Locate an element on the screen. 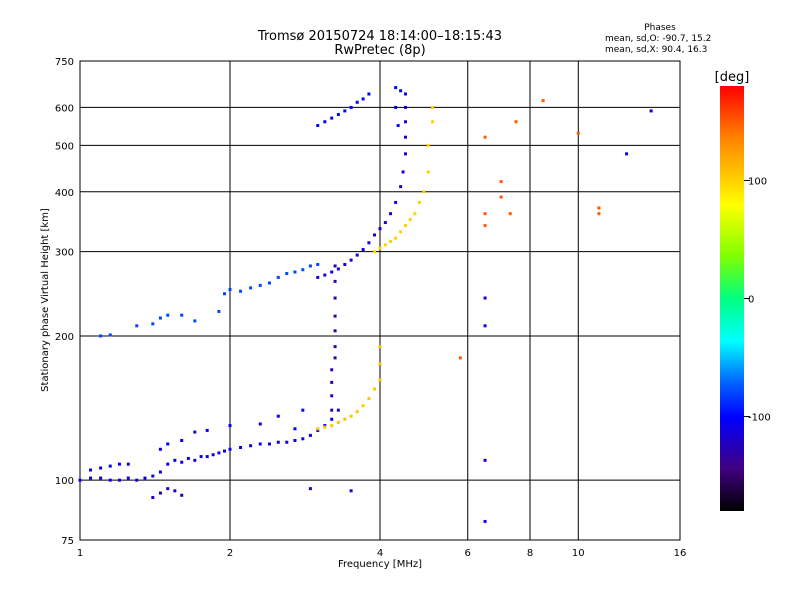 Image resolution: width=800 pixels, height=600 pixels. y-tick-label: 75 is located at coordinates (67, 541).